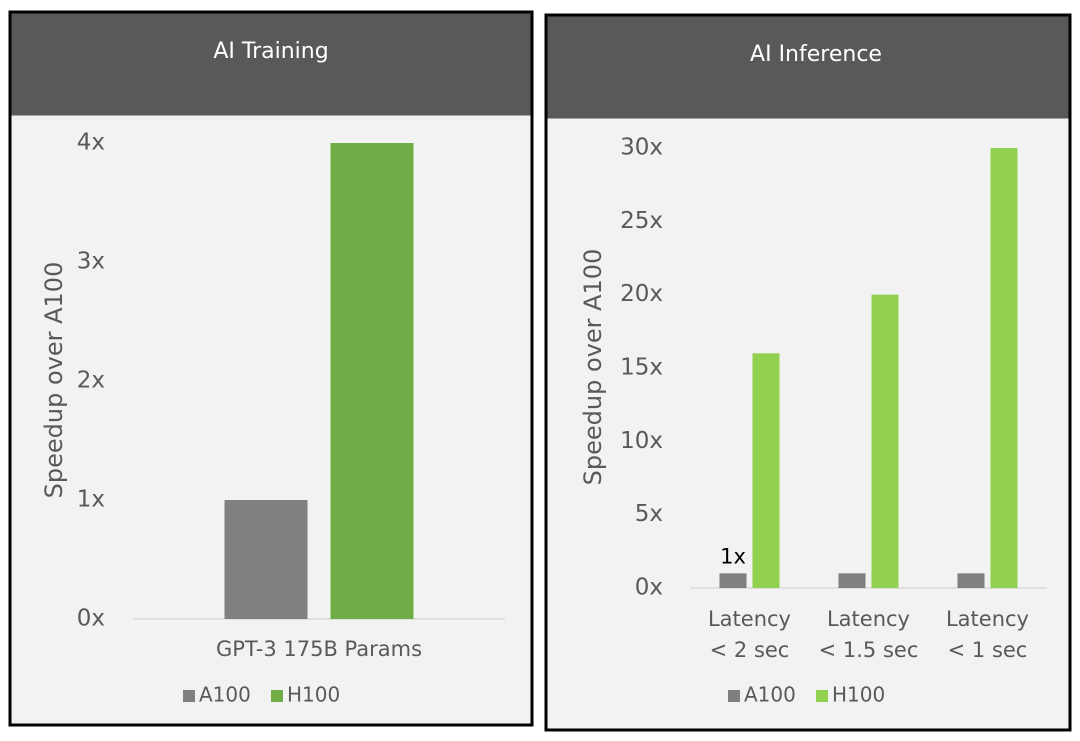  I want to click on y-tick-label: 20x, so click(641, 294).